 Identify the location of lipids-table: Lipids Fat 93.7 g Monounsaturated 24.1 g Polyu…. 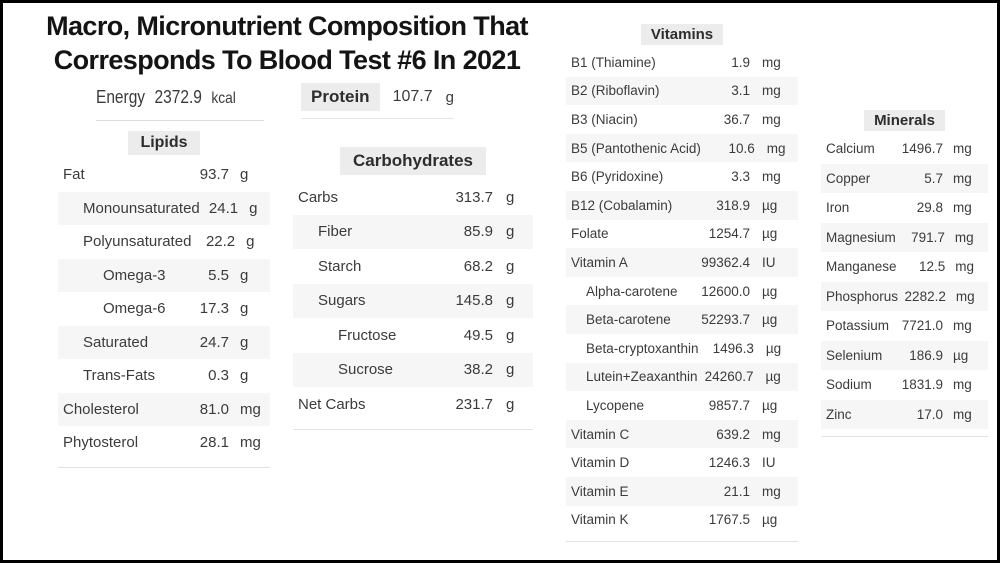
(164, 299).